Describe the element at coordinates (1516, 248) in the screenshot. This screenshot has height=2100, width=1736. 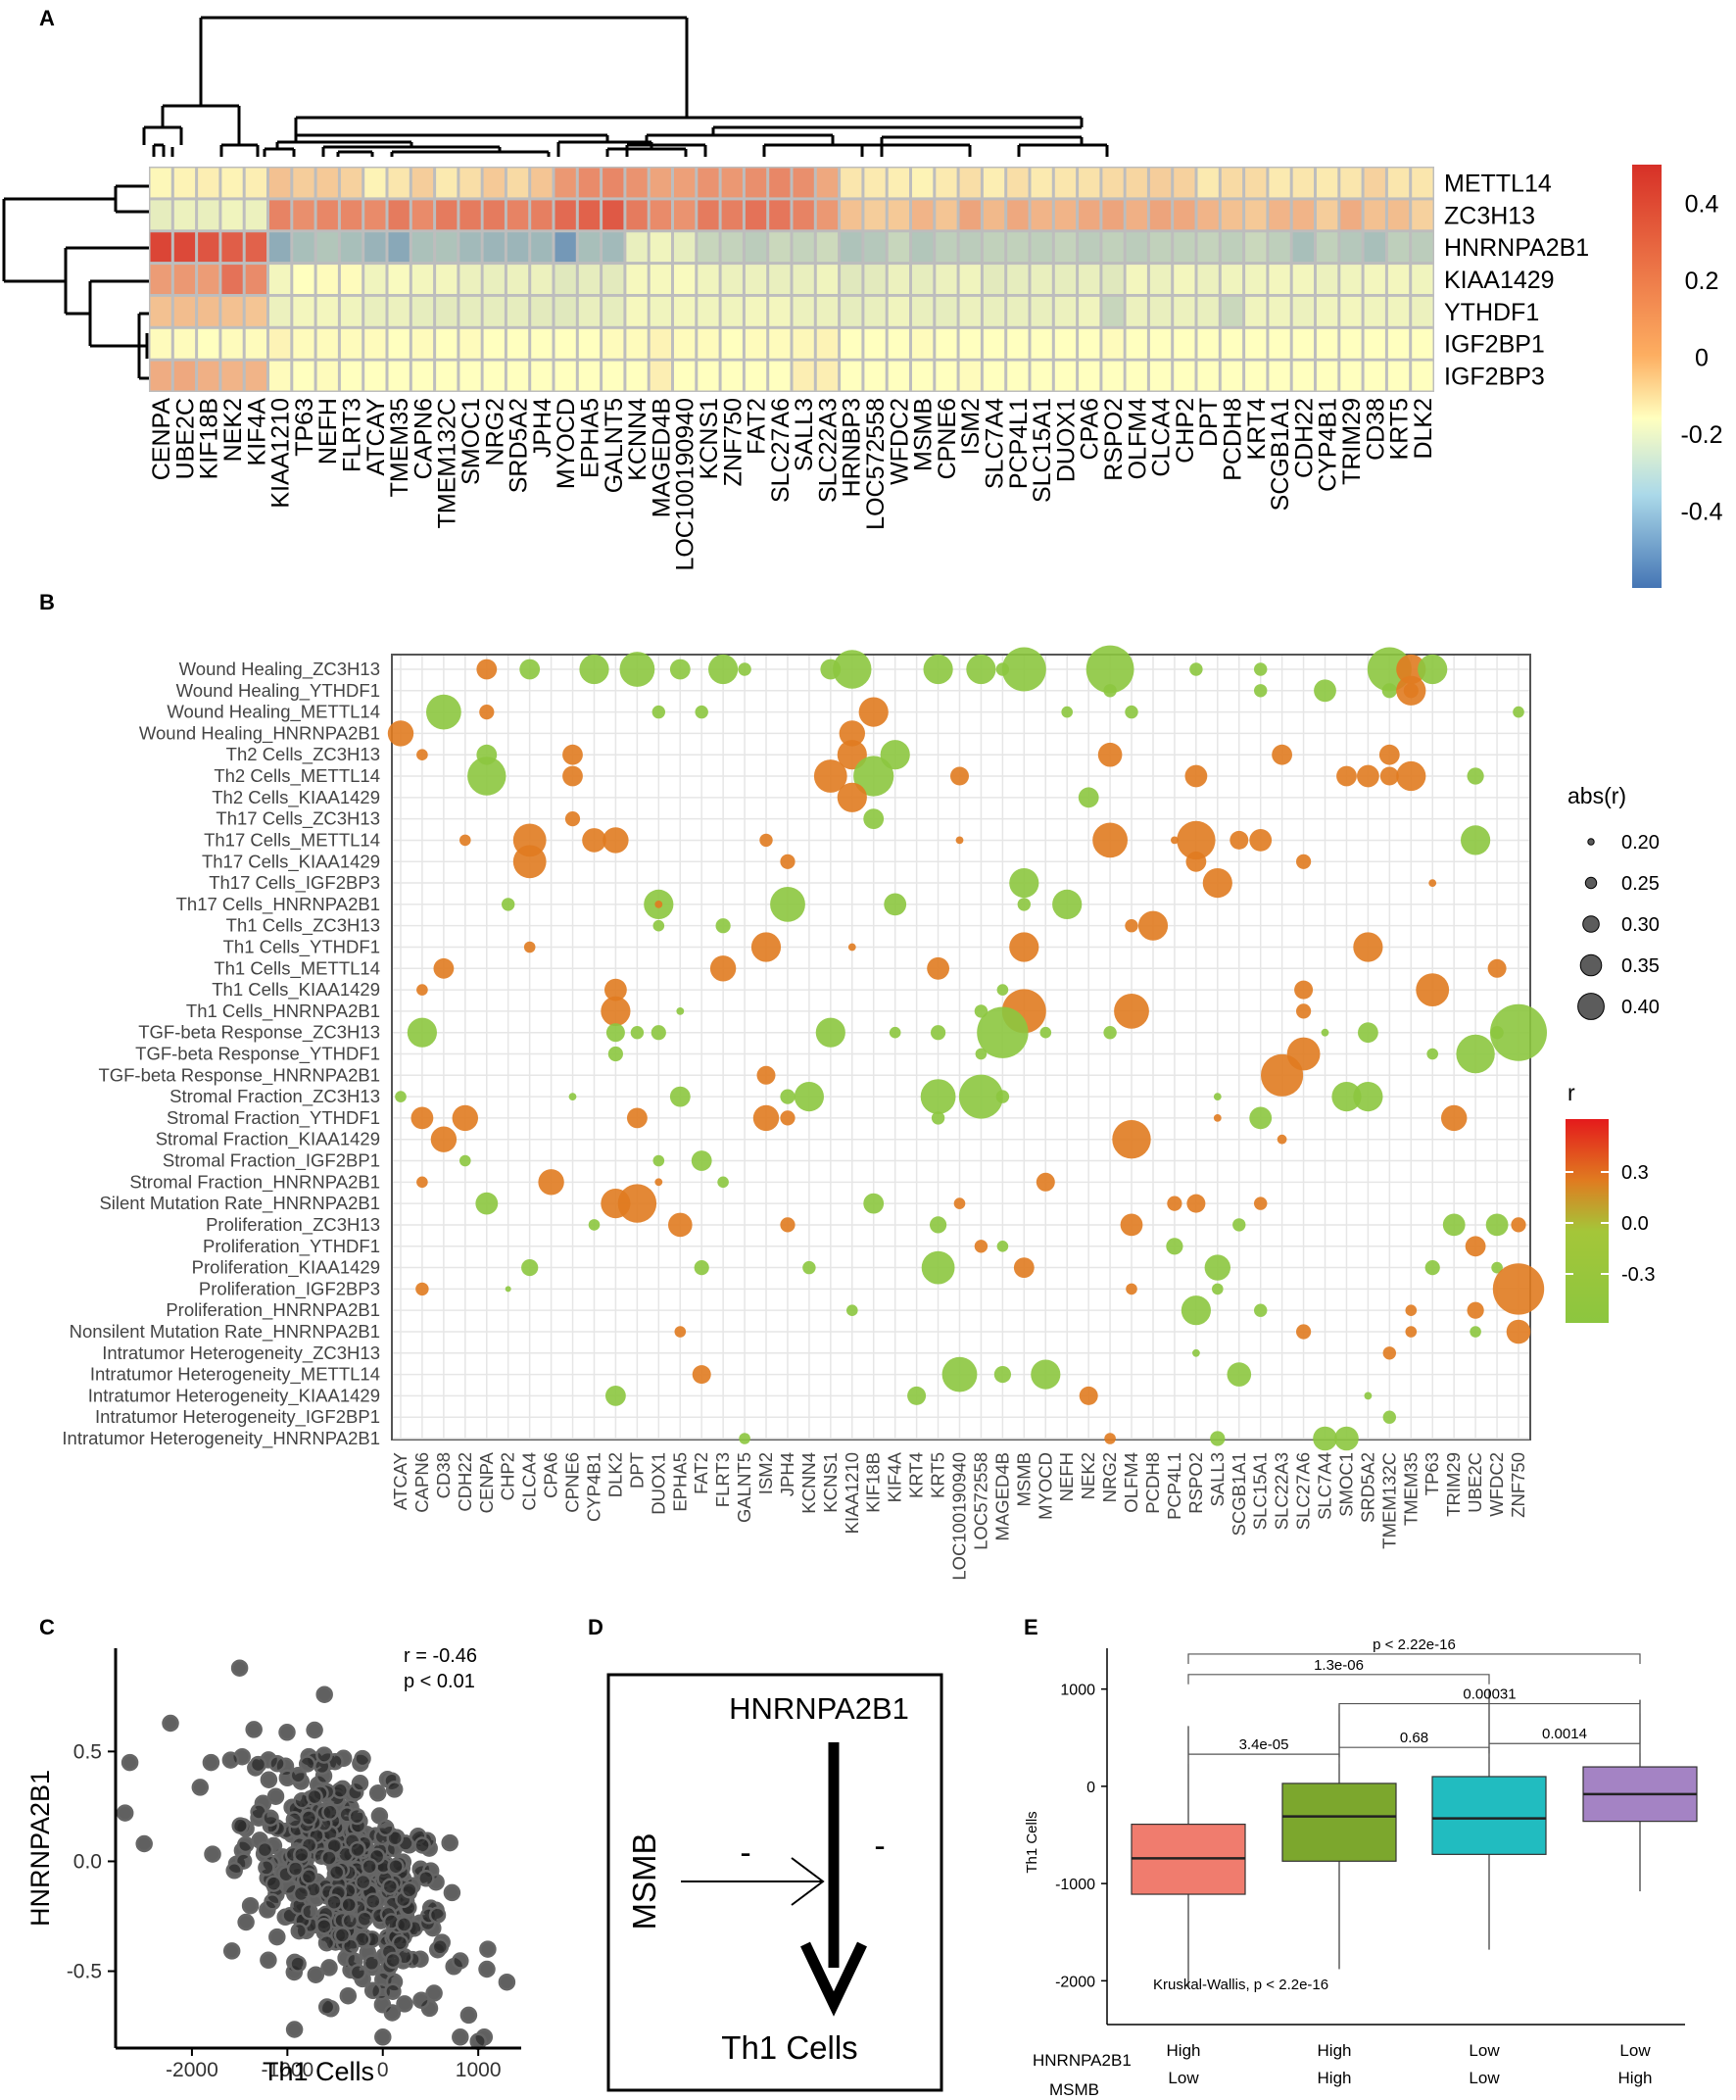
I see `heatmap-row-label: HNRNPA2B1` at that location.